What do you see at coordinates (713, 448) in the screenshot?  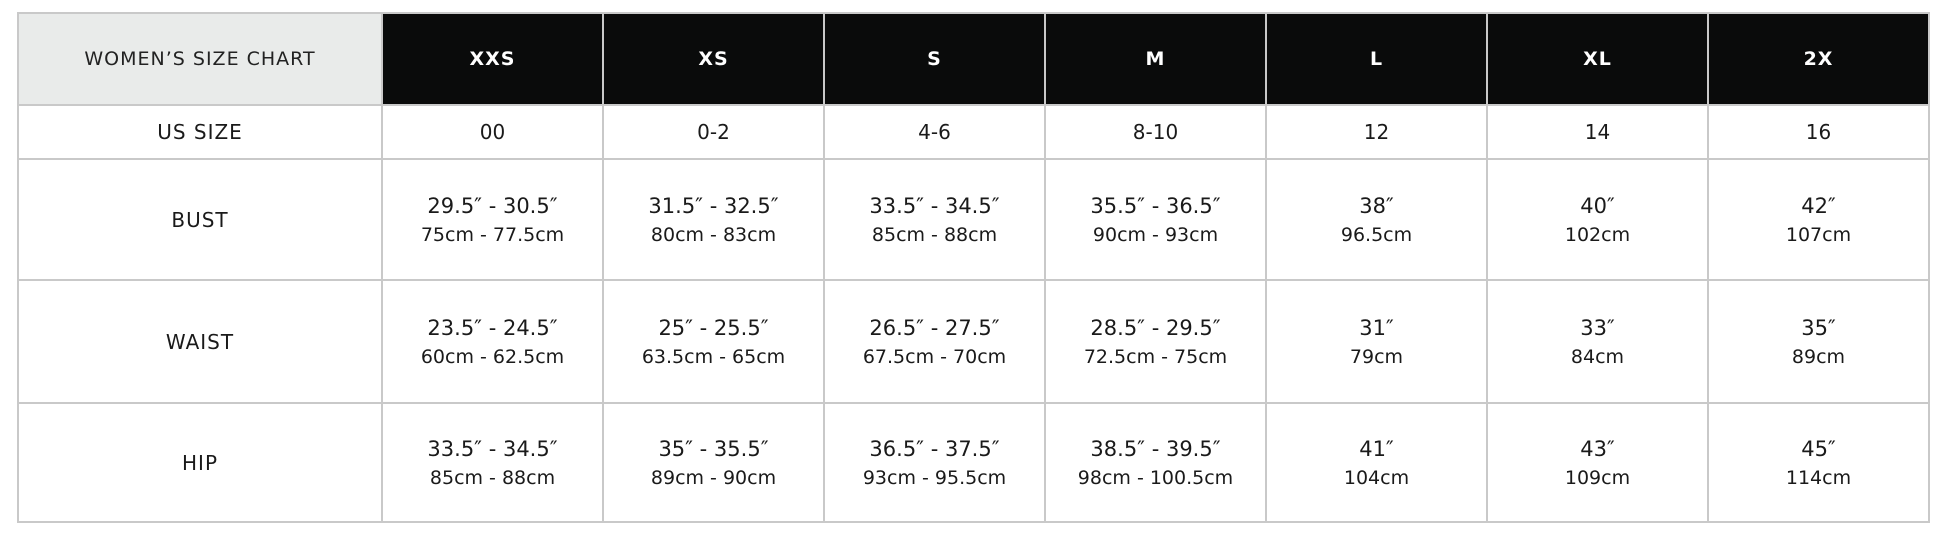 I see `inches-value: 35″ - 35.5″` at bounding box center [713, 448].